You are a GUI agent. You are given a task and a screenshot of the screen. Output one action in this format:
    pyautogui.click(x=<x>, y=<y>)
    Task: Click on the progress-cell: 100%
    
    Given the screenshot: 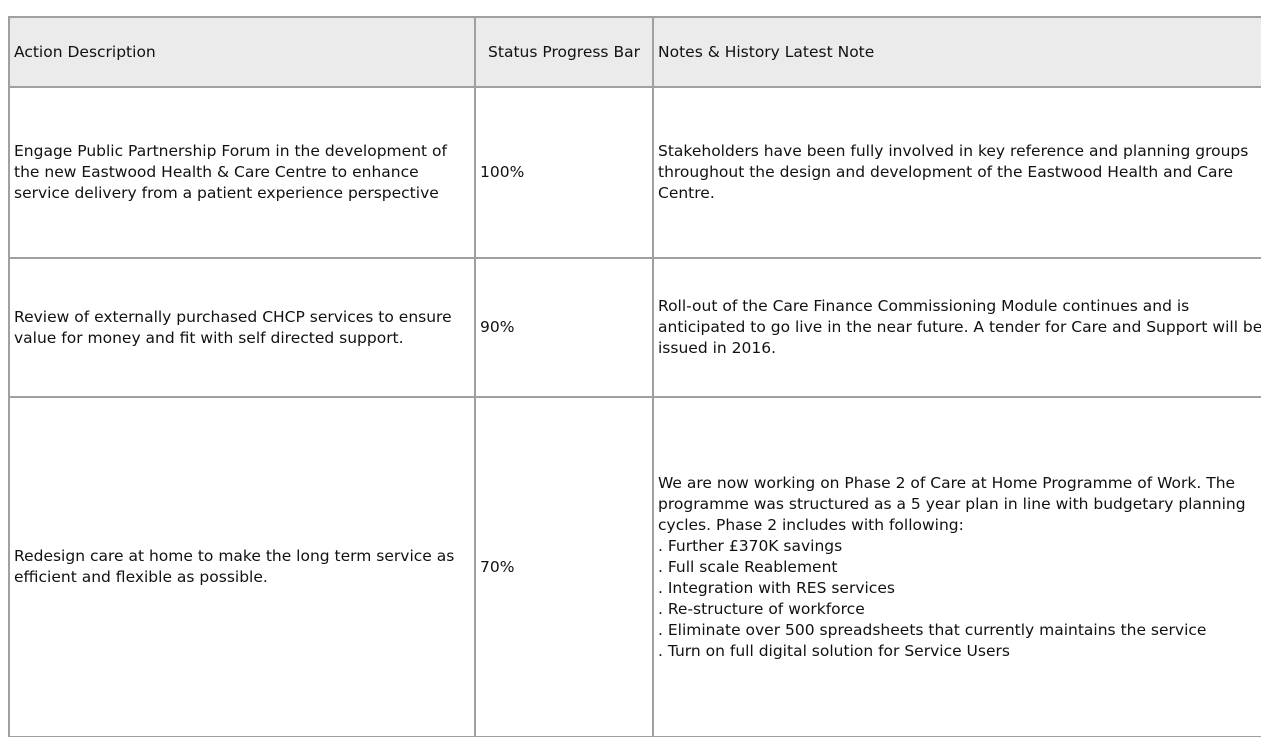 What is the action you would take?
    pyautogui.click(x=564, y=172)
    